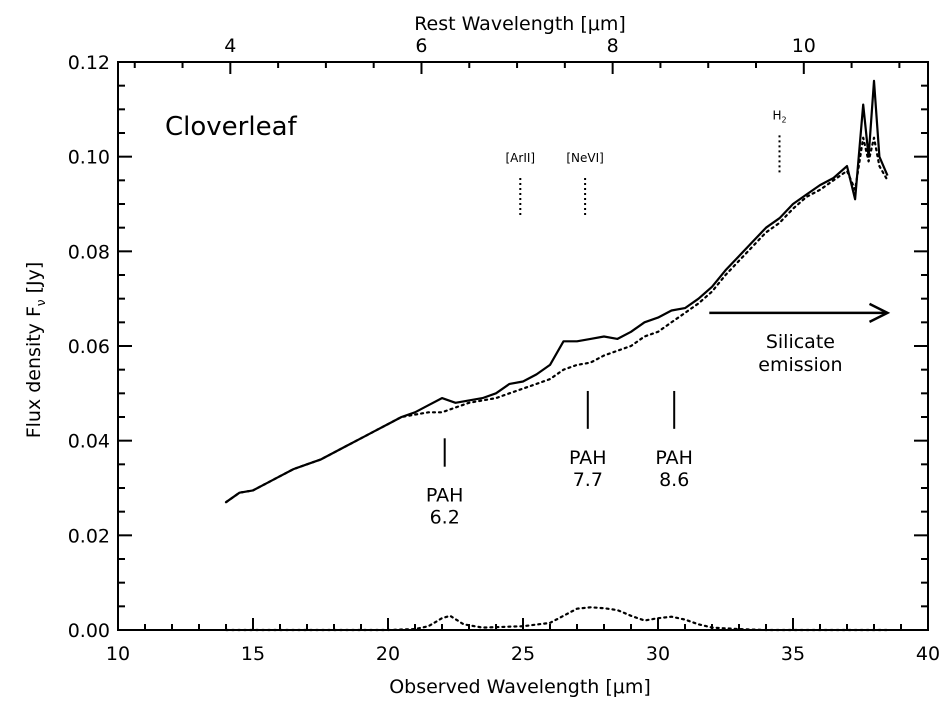  What do you see at coordinates (445, 518) in the screenshot?
I see `pah-6-2-label-bottom: 6.2` at bounding box center [445, 518].